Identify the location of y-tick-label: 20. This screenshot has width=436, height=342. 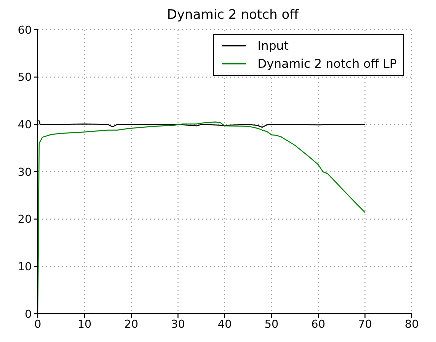
(25, 219).